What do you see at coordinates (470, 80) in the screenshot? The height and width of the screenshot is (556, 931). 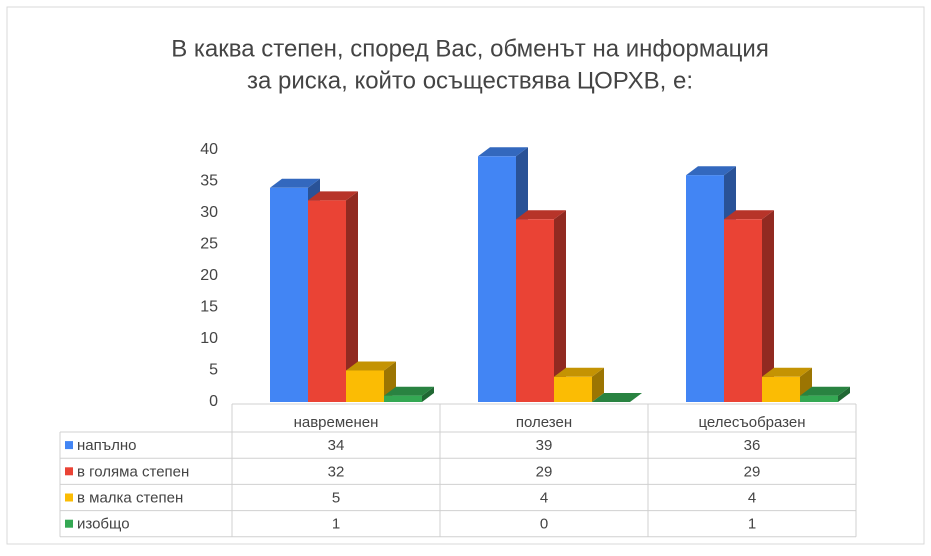 I see `chart-title: за риска, който осъществява ЦОРХВ, е:` at bounding box center [470, 80].